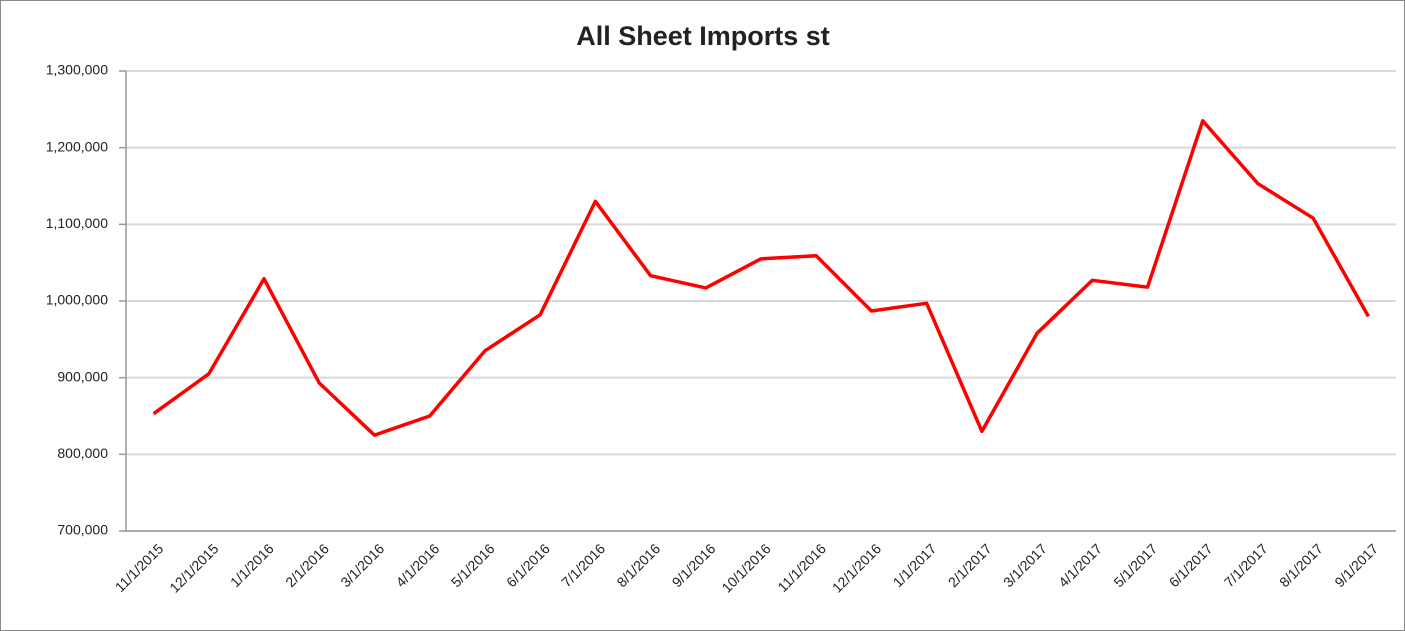 Image resolution: width=1405 pixels, height=631 pixels. Describe the element at coordinates (77, 146) in the screenshot. I see `y-tick-label: 1,200,000` at that location.